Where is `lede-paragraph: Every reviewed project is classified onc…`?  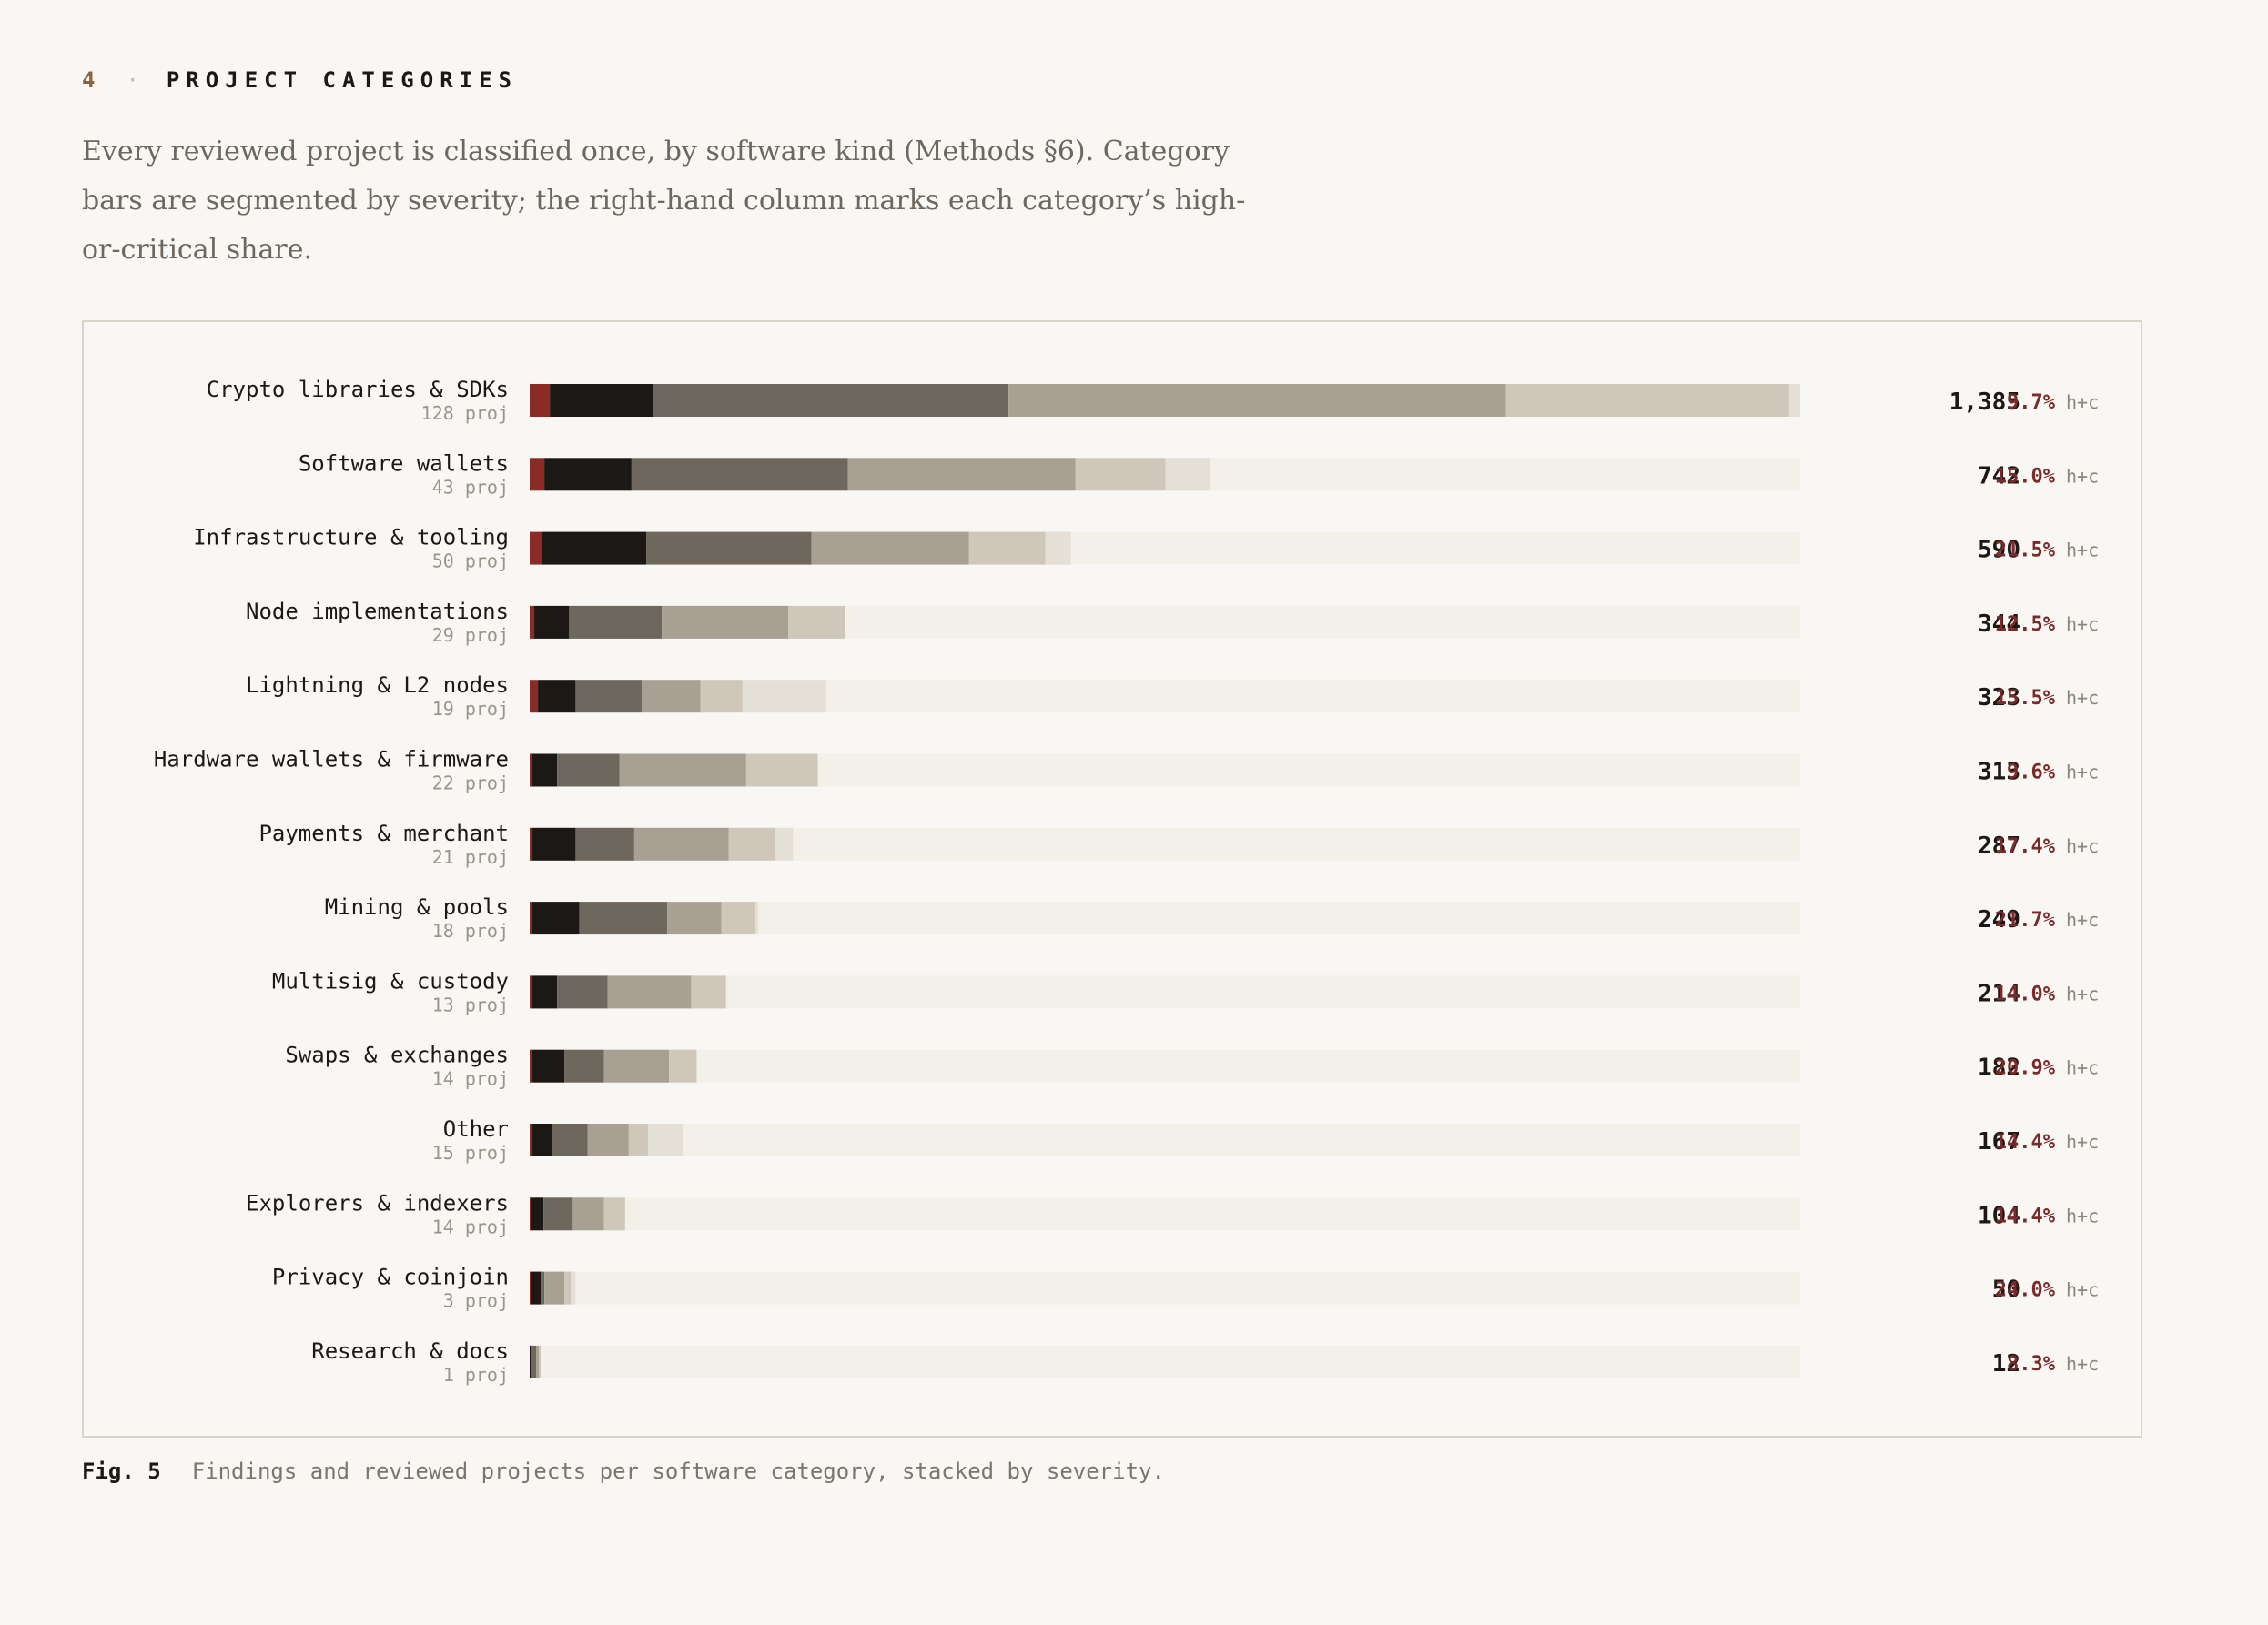 lede-paragraph: Every reviewed project is classified onc… is located at coordinates (664, 201).